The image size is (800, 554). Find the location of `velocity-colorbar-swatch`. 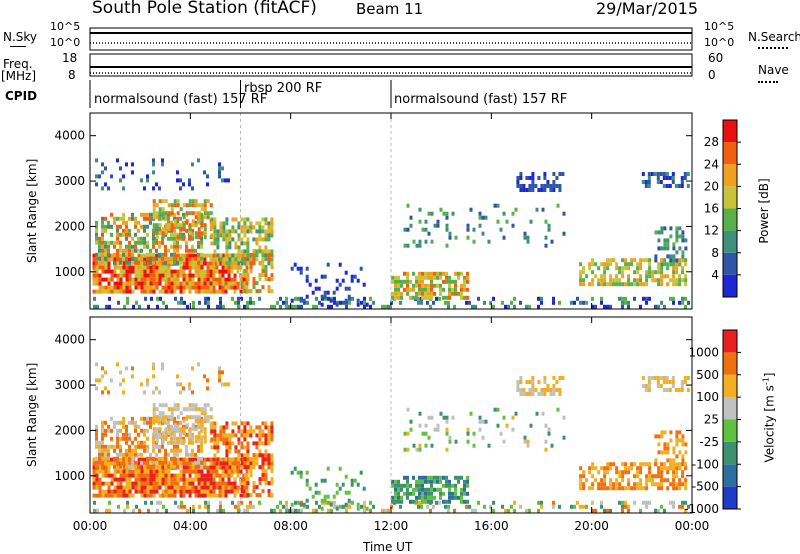

velocity-colorbar-swatch is located at coordinates (730, 341).